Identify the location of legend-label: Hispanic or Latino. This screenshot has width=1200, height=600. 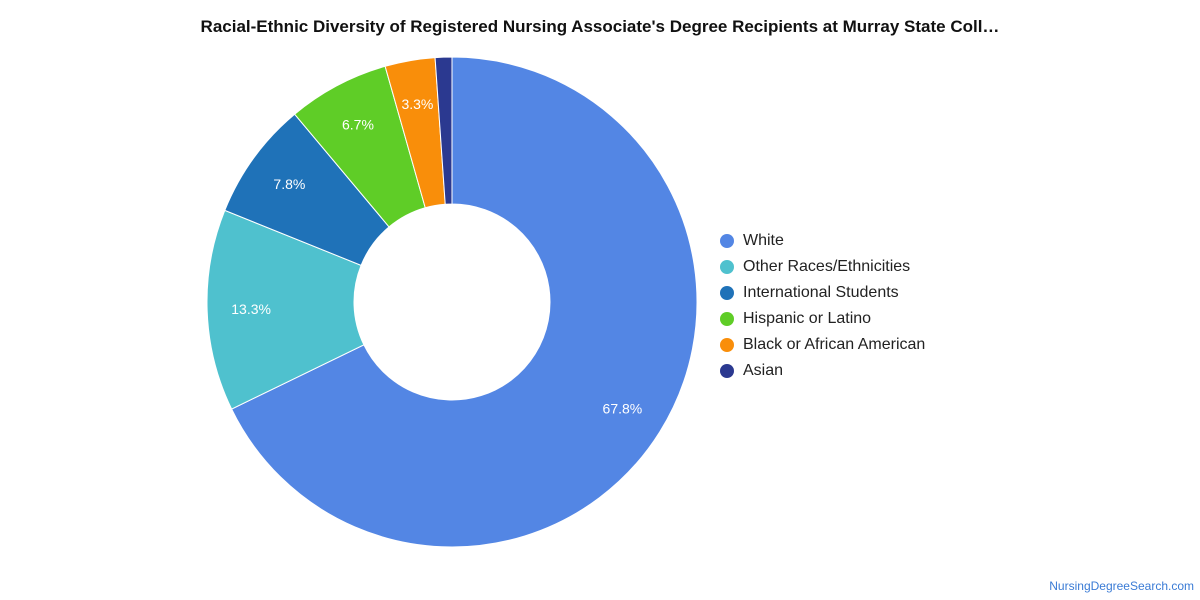
(807, 318).